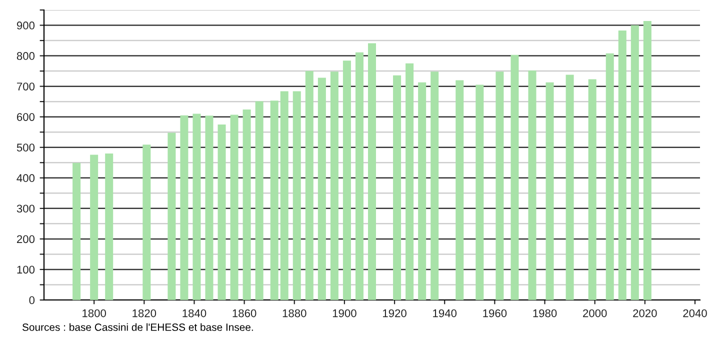  I want to click on x-tick-label: 1860, so click(244, 313).